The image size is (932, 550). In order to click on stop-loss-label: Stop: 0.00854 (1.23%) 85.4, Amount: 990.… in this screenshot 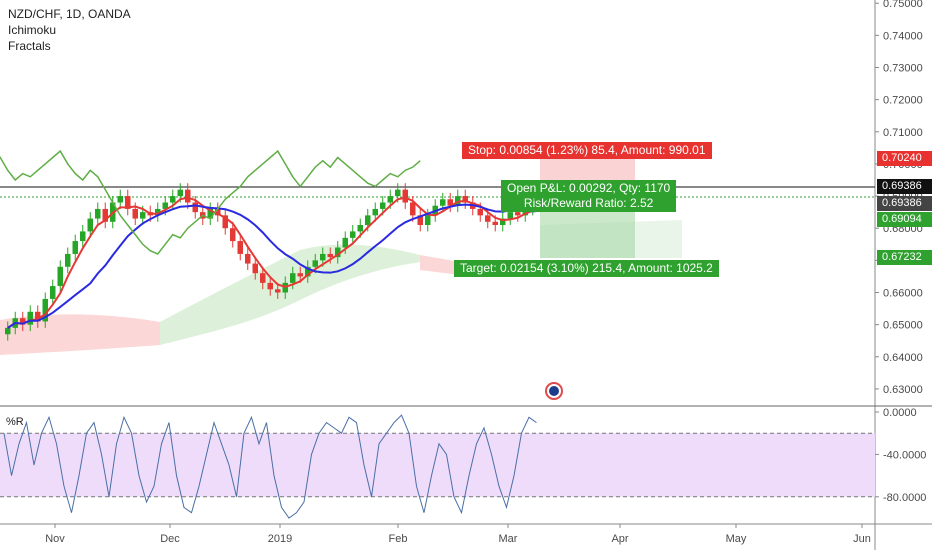, I will do `click(587, 150)`.